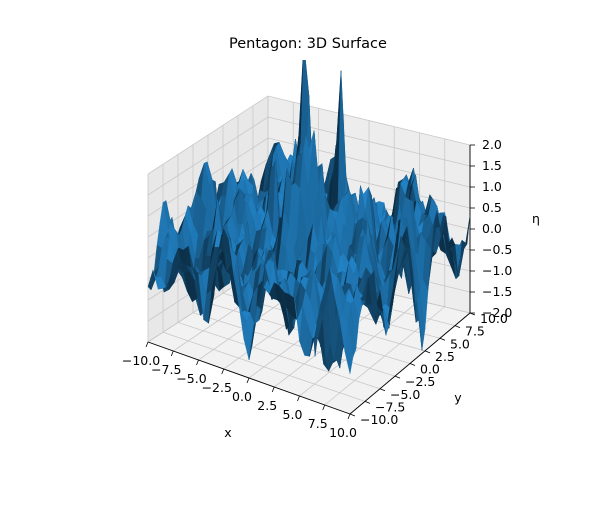 This screenshot has height=505, width=600. Describe the element at coordinates (492, 186) in the screenshot. I see `z-tick-label: 1.0` at that location.